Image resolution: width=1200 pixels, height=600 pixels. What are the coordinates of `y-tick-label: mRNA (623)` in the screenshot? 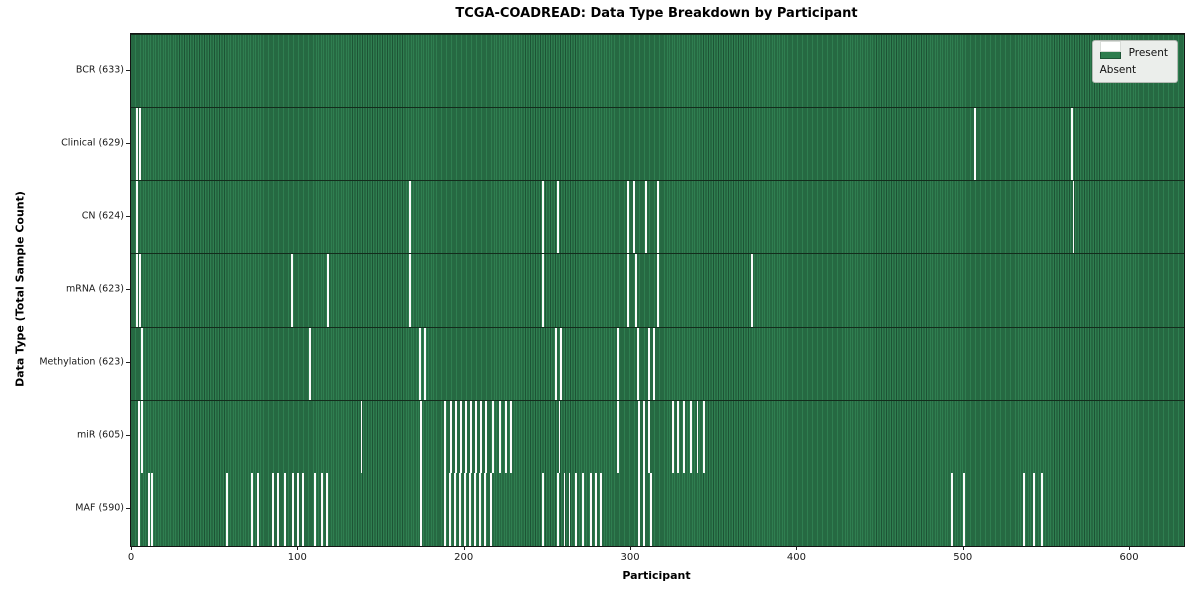 It's located at (94, 289).